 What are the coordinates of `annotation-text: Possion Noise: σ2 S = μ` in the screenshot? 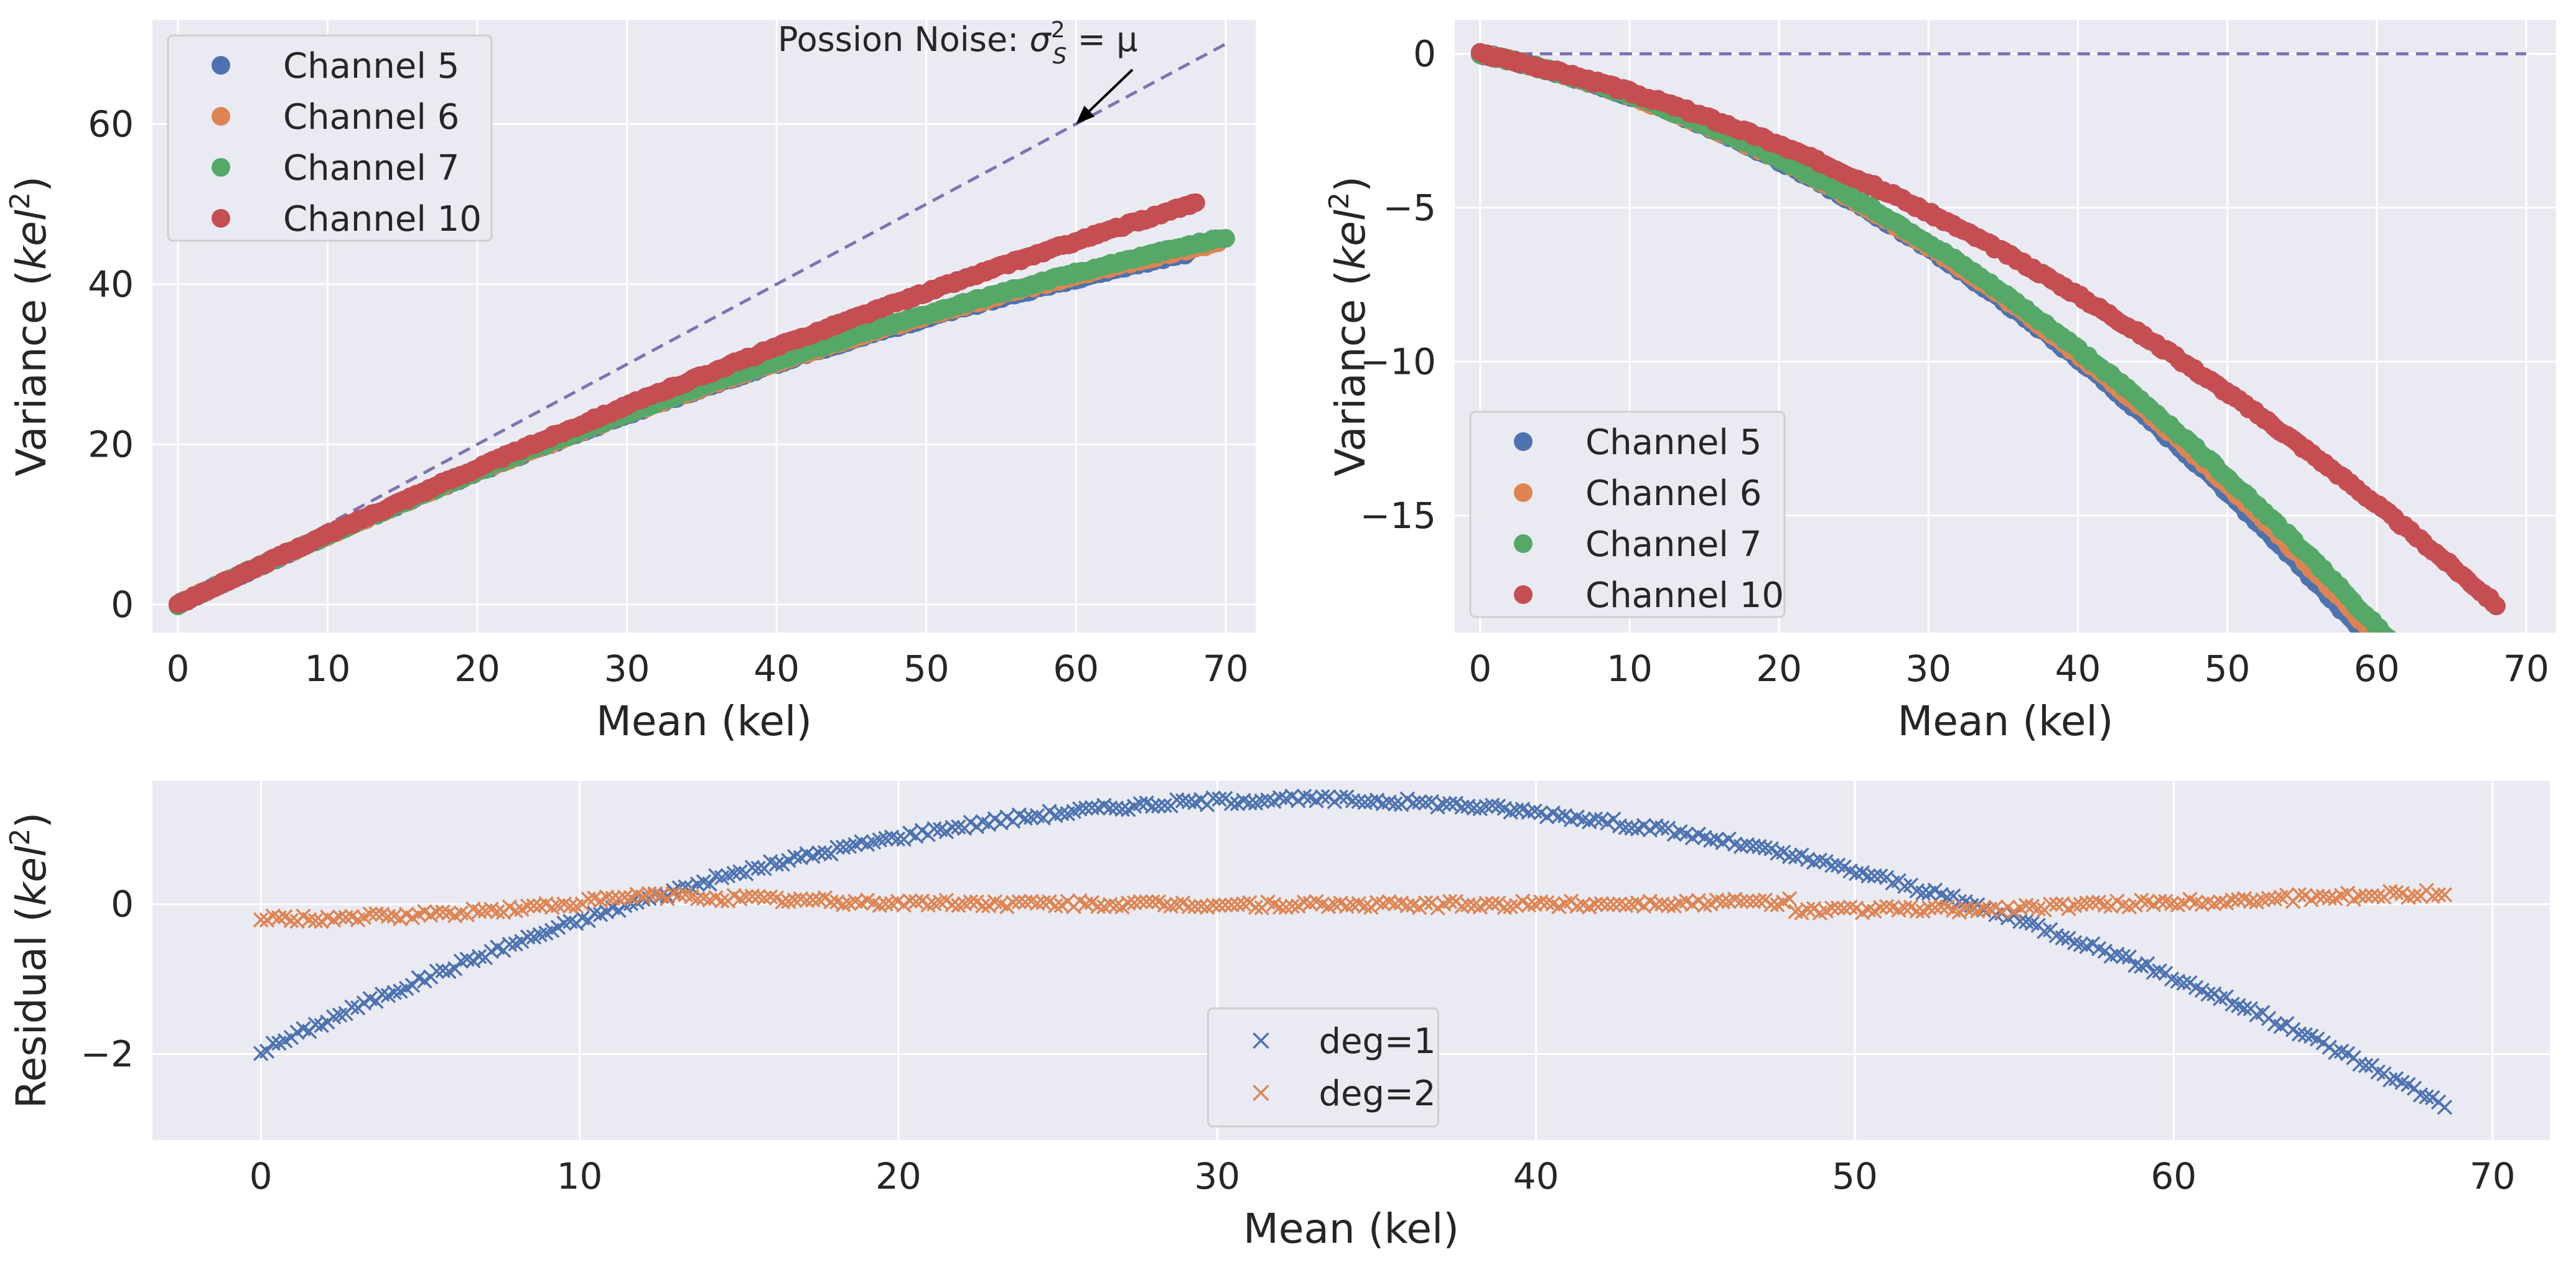 It's located at (957, 43).